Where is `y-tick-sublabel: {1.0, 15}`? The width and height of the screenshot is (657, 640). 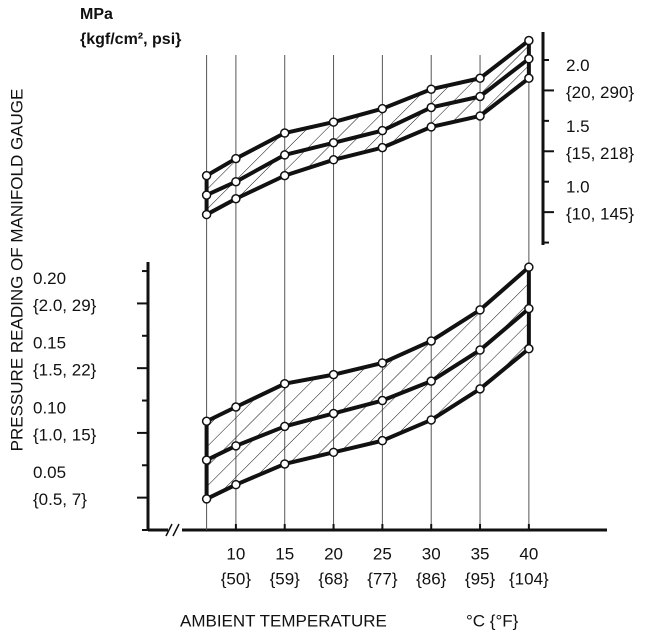
y-tick-sublabel: {1.0, 15} is located at coordinates (65, 434).